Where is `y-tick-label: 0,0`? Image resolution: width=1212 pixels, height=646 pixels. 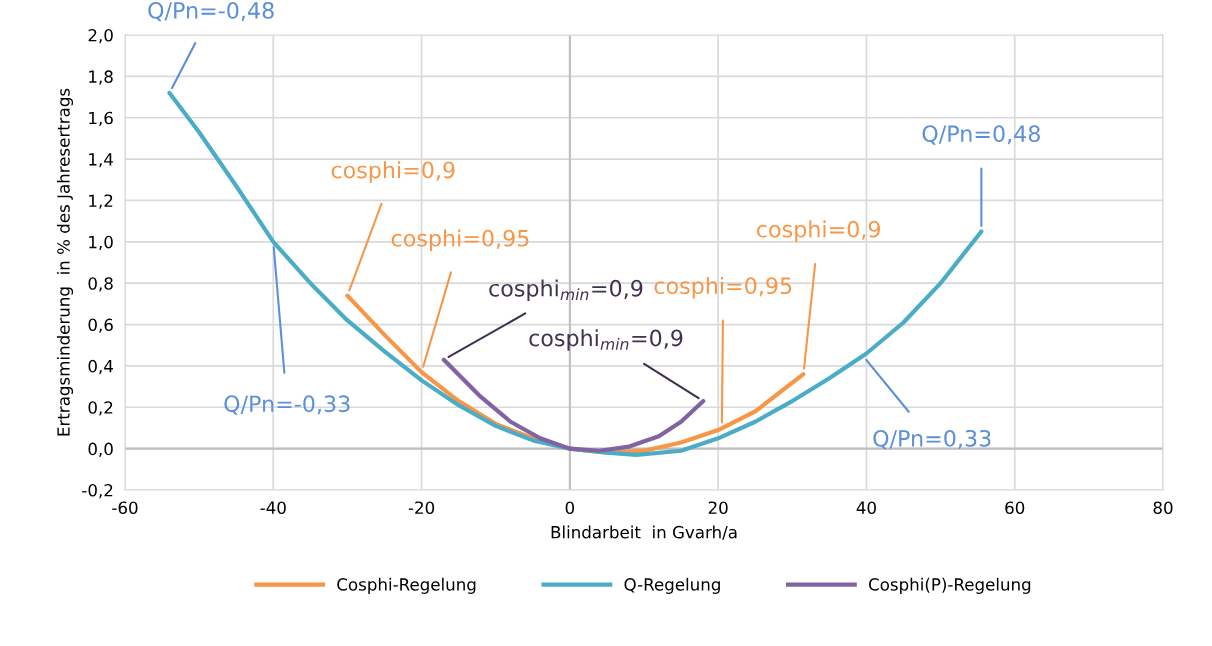
y-tick-label: 0,0 is located at coordinates (100, 449).